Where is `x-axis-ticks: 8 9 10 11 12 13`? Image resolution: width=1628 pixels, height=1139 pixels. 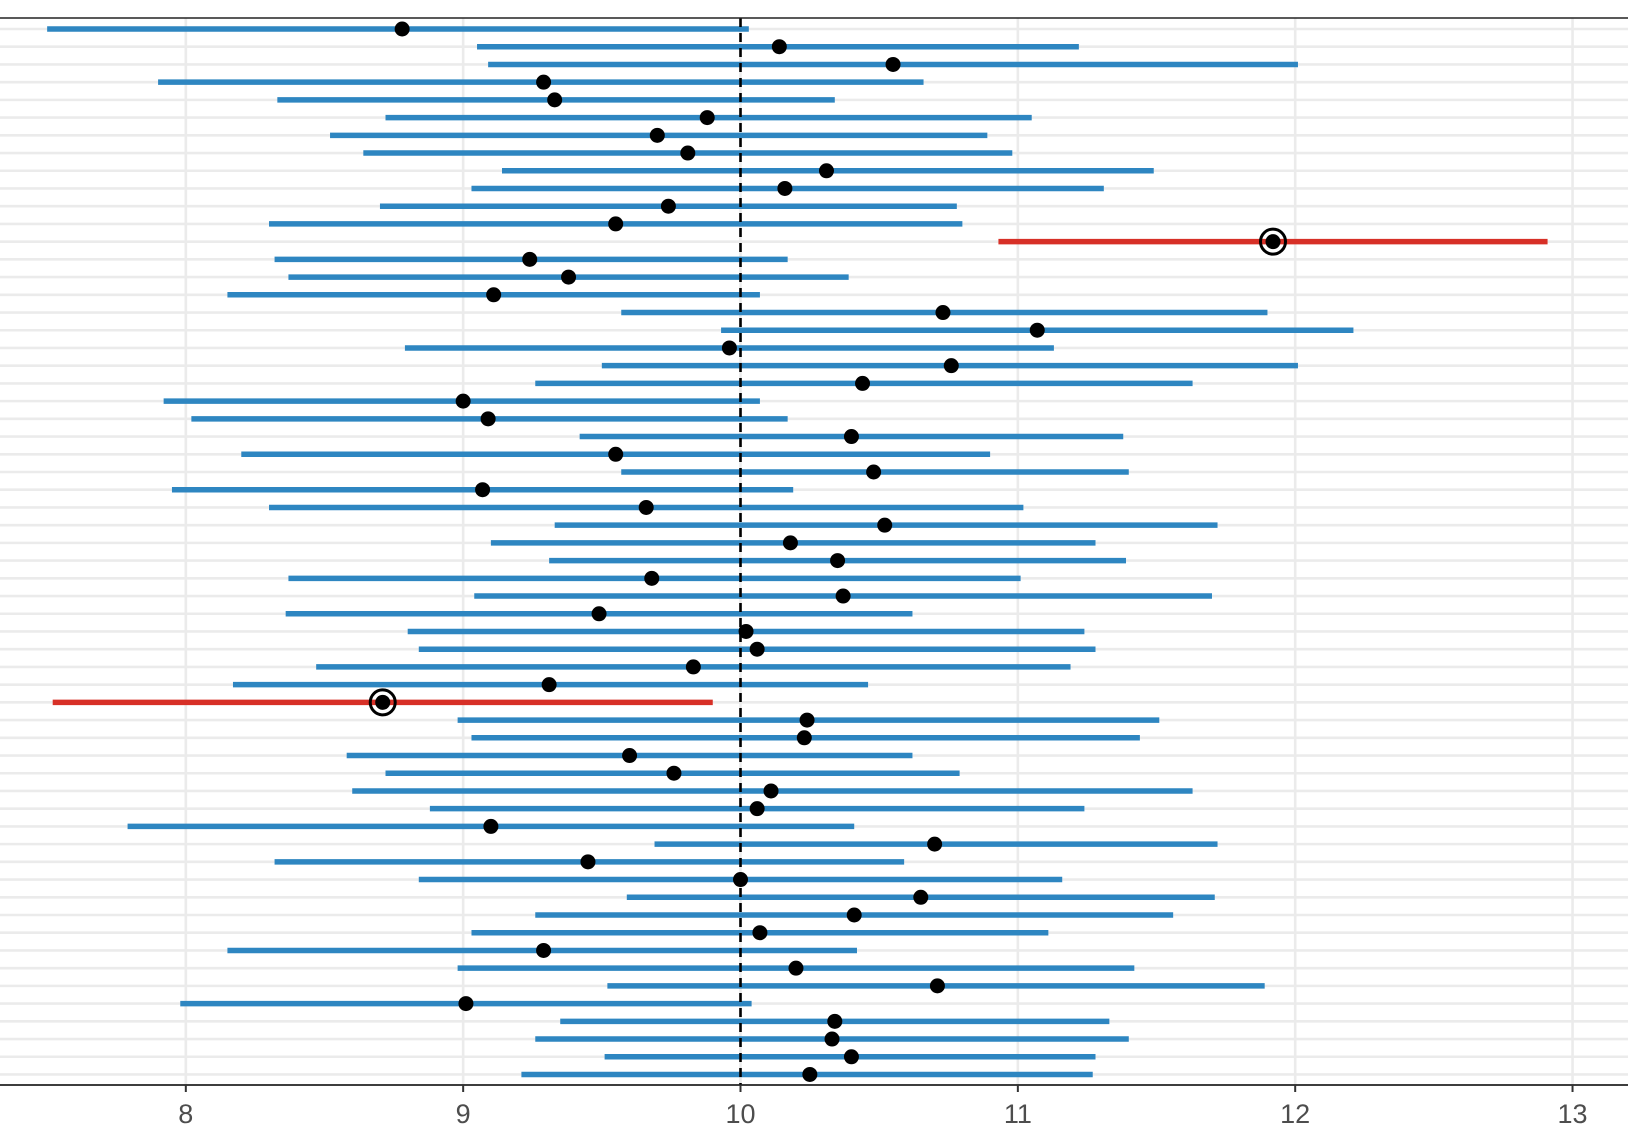 x-axis-ticks: 8 9 10 11 12 13 is located at coordinates (883, 1107).